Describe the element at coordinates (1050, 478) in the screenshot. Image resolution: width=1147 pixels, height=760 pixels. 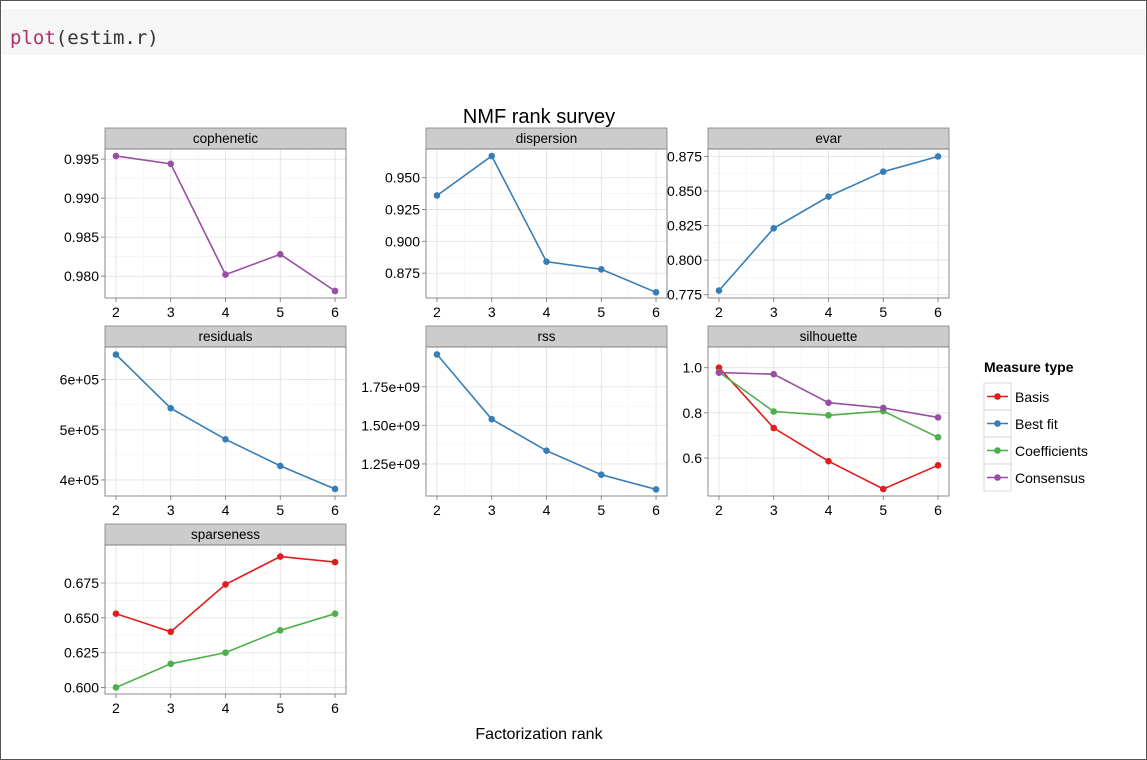
I see `legend-label: Consensus` at that location.